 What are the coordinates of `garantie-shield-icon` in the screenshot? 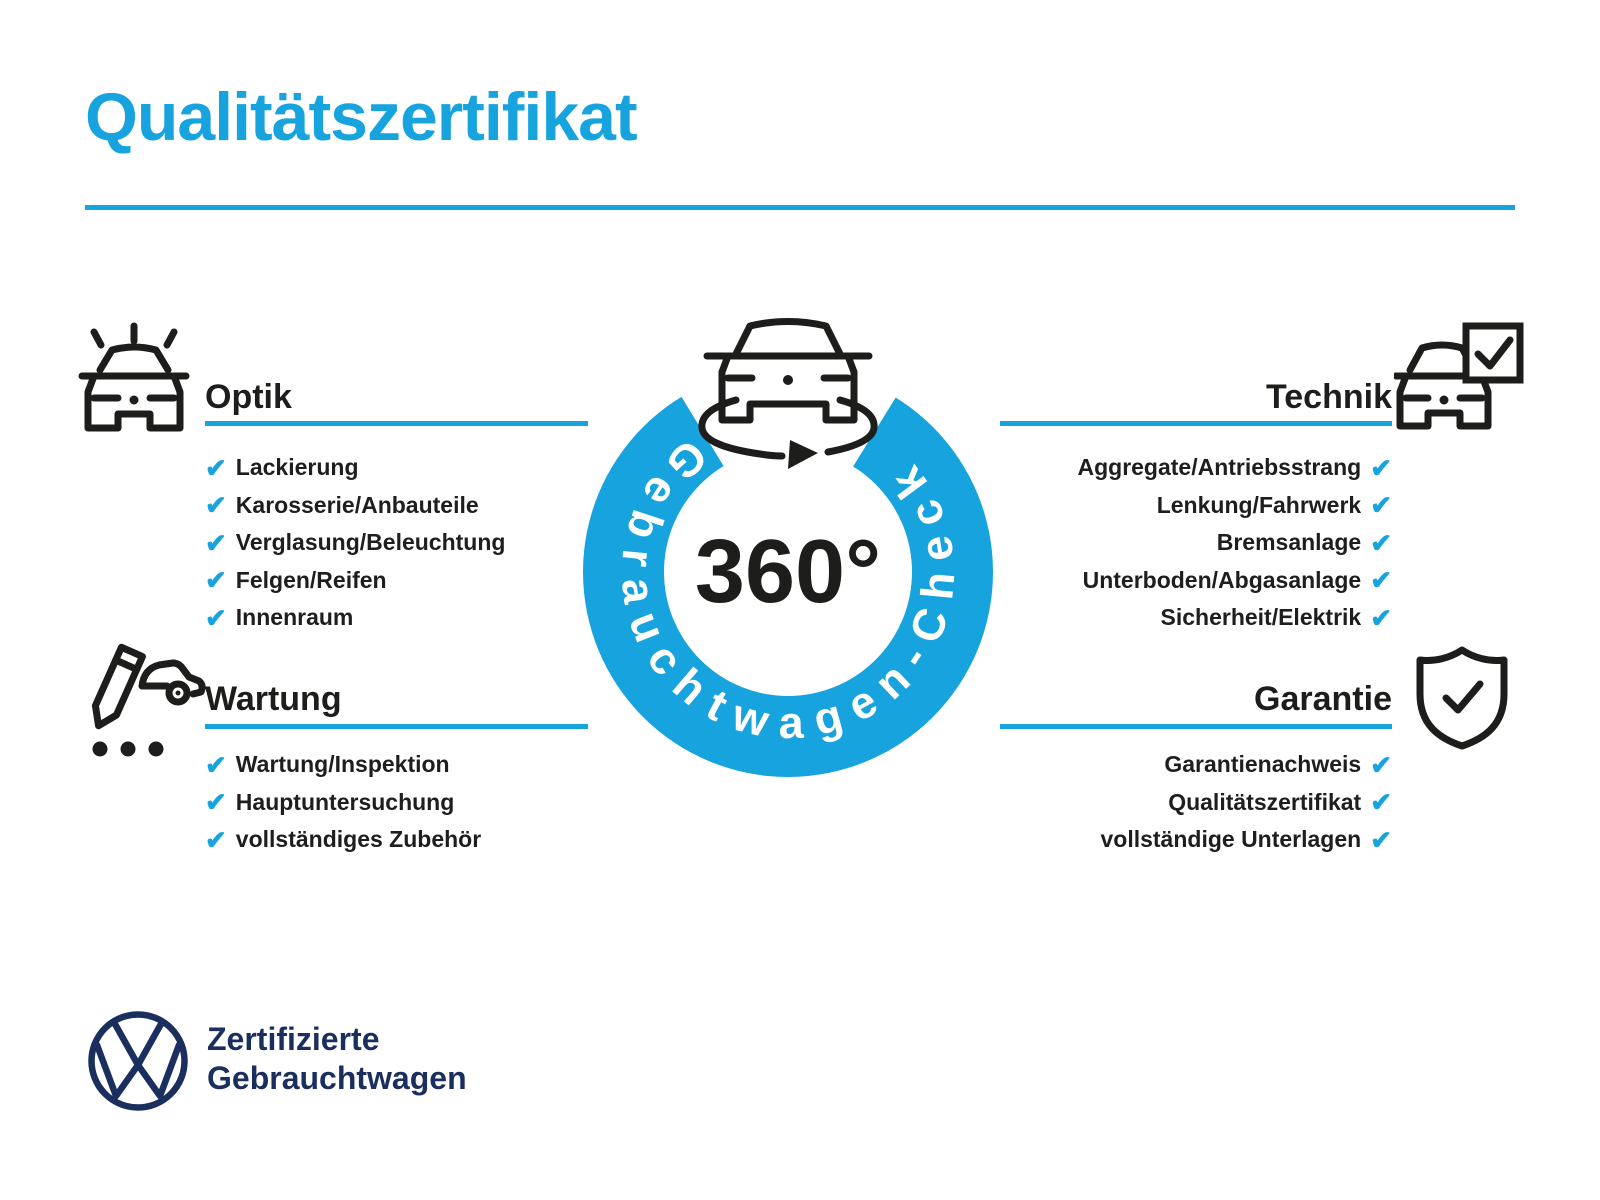 It's located at (1462, 698).